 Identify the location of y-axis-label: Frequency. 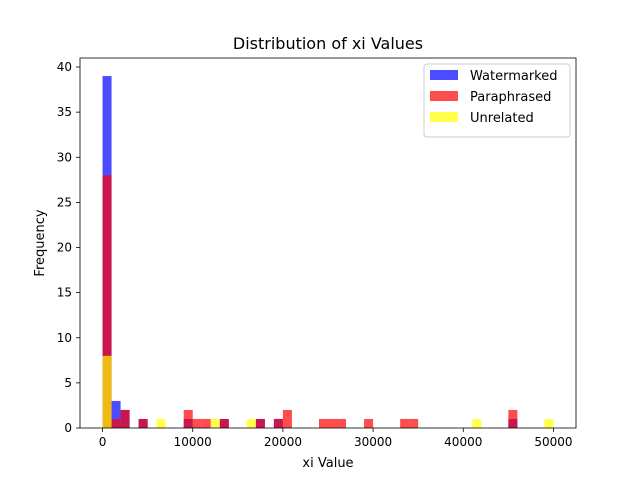
(40, 242).